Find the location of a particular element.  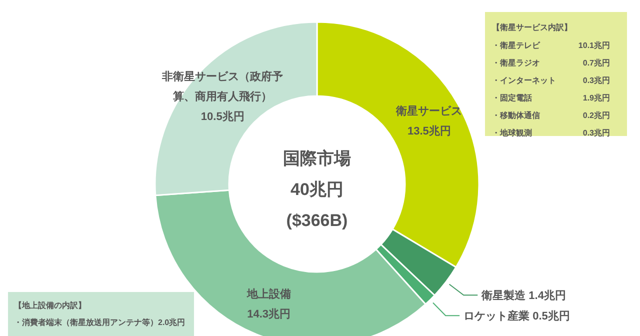

slice-label: 非衛星サービス（政府予算、商用有人飛行） is located at coordinates (222, 87).